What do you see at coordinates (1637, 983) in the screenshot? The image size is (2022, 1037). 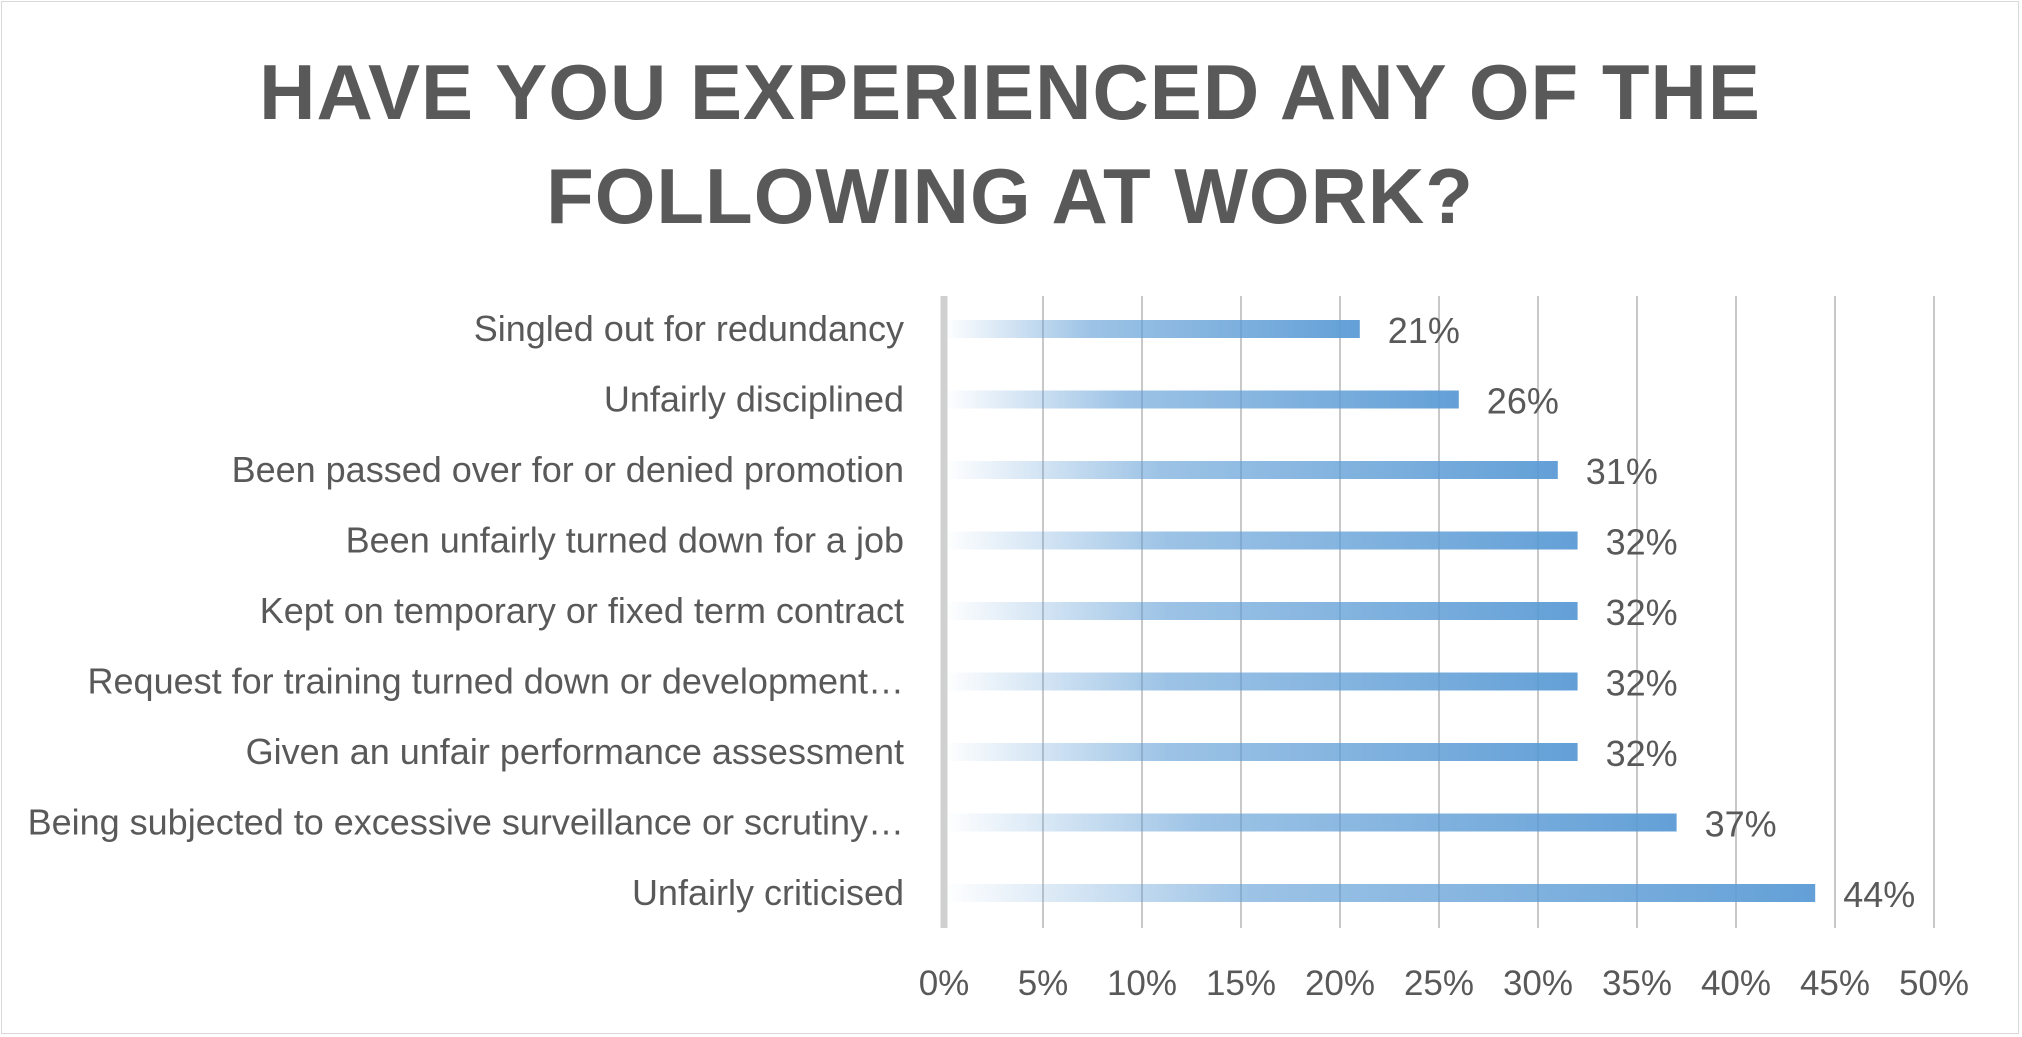 I see `x-tick-label: 35%` at bounding box center [1637, 983].